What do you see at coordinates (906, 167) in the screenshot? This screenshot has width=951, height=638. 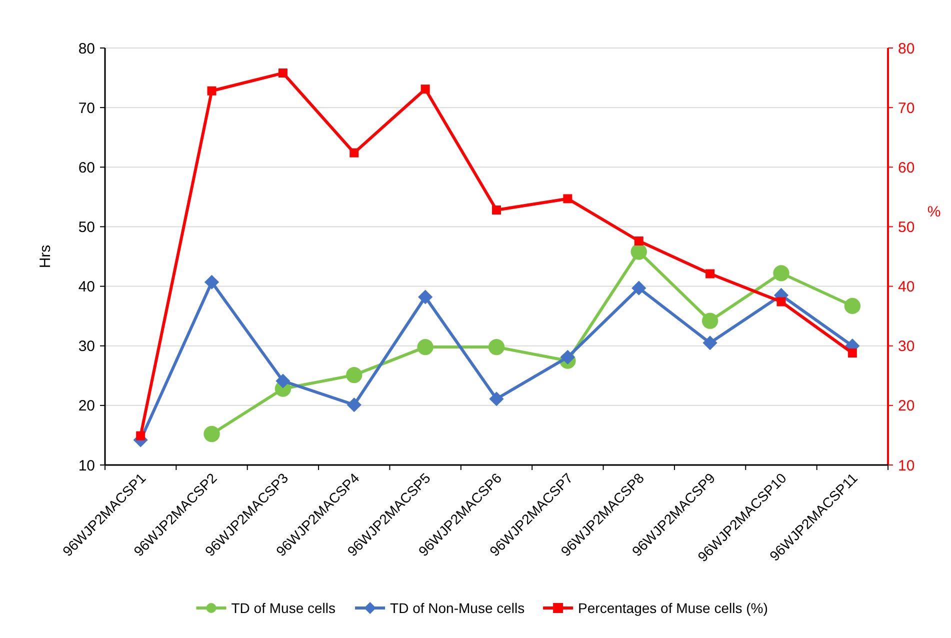 I see `y2-tick-label: 60` at bounding box center [906, 167].